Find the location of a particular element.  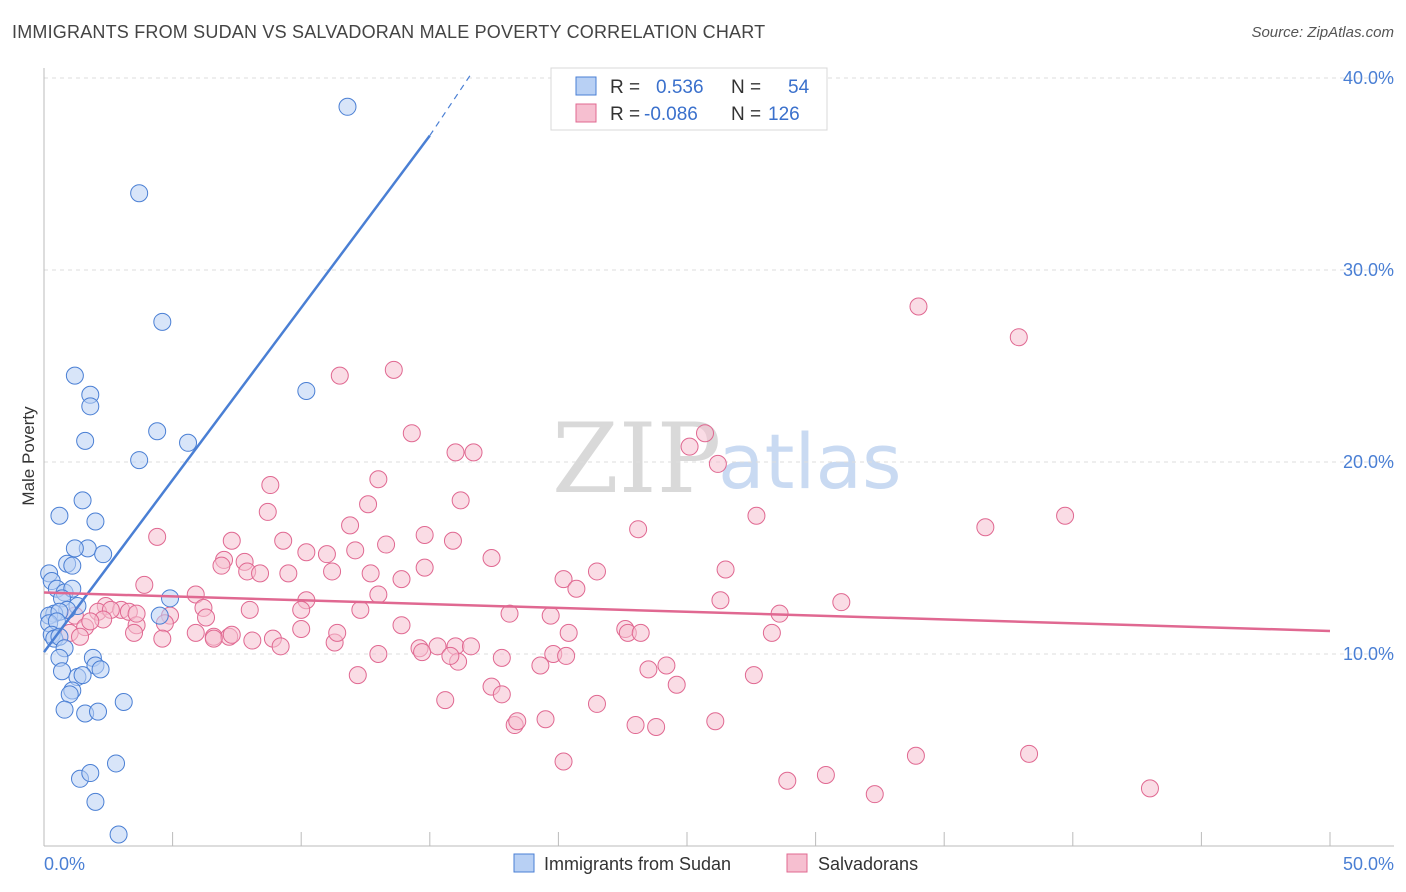

legend-swatch-blue is located at coordinates (586, 86).